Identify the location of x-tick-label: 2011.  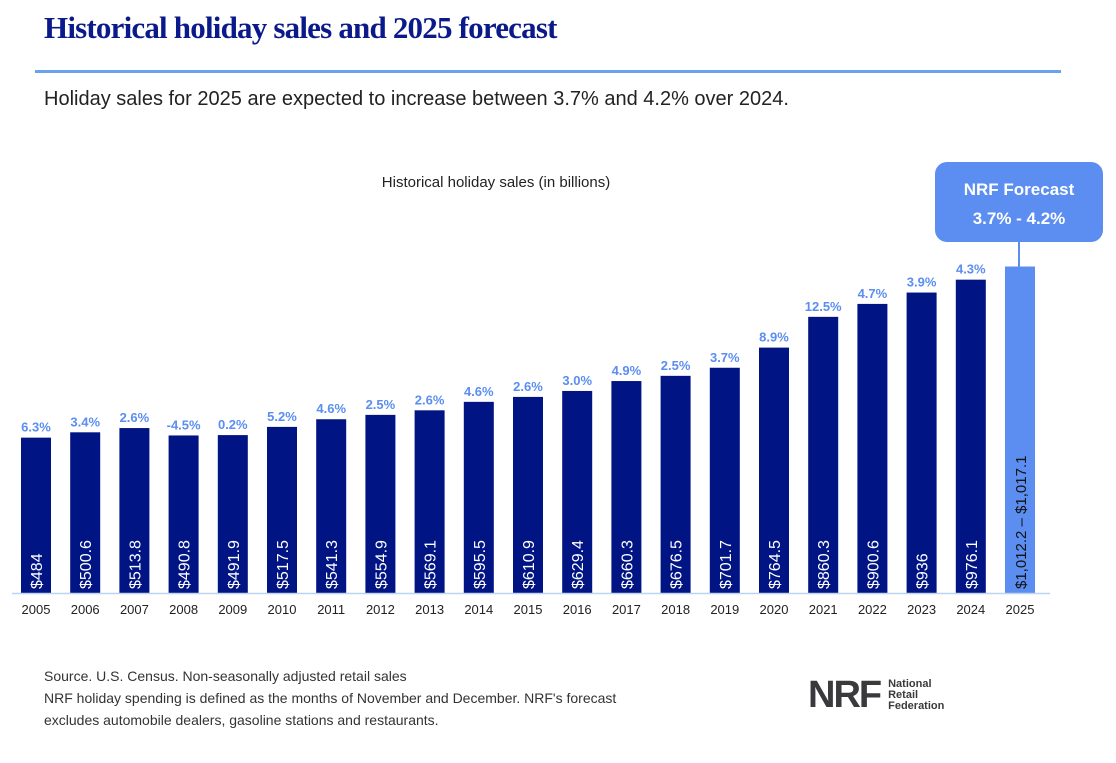
(331, 609).